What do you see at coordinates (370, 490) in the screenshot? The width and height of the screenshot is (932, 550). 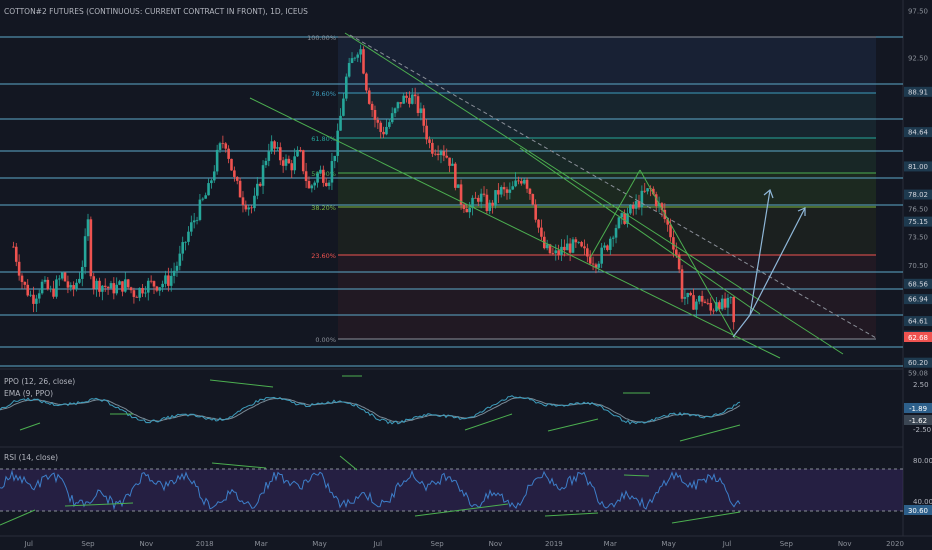 I see `rsi-divergence-lines` at bounding box center [370, 490].